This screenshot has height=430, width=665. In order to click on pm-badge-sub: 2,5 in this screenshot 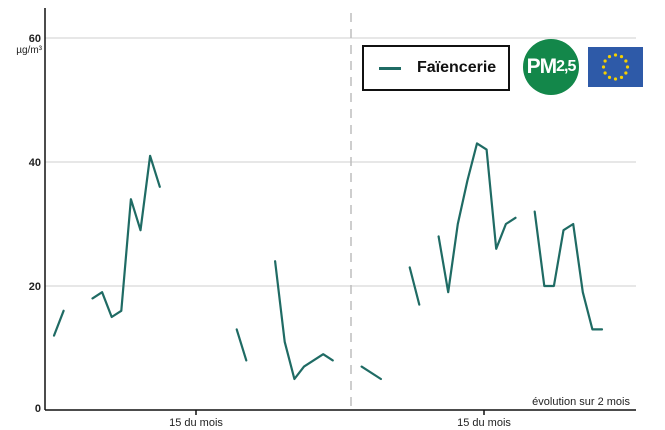, I will do `click(566, 66)`.